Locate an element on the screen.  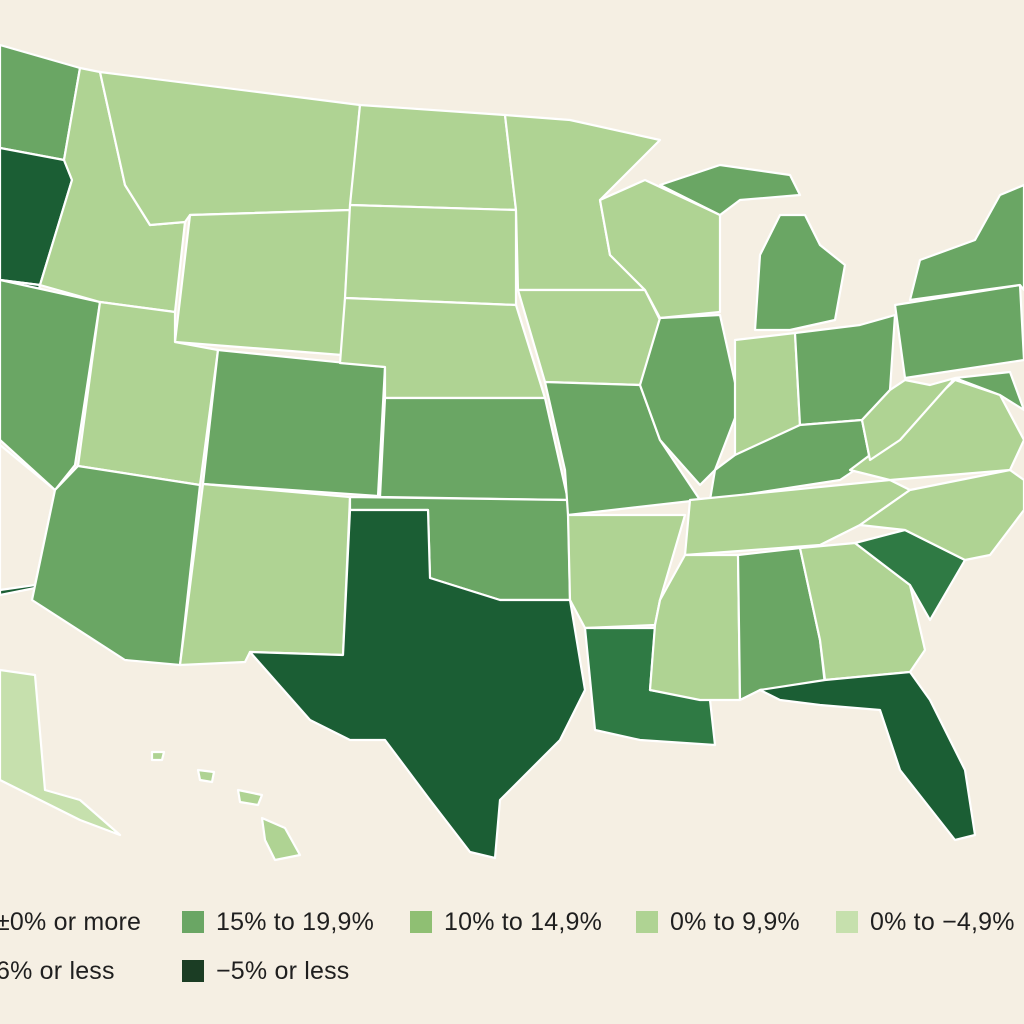
state-hawaii-oahu is located at coordinates (206, 776).